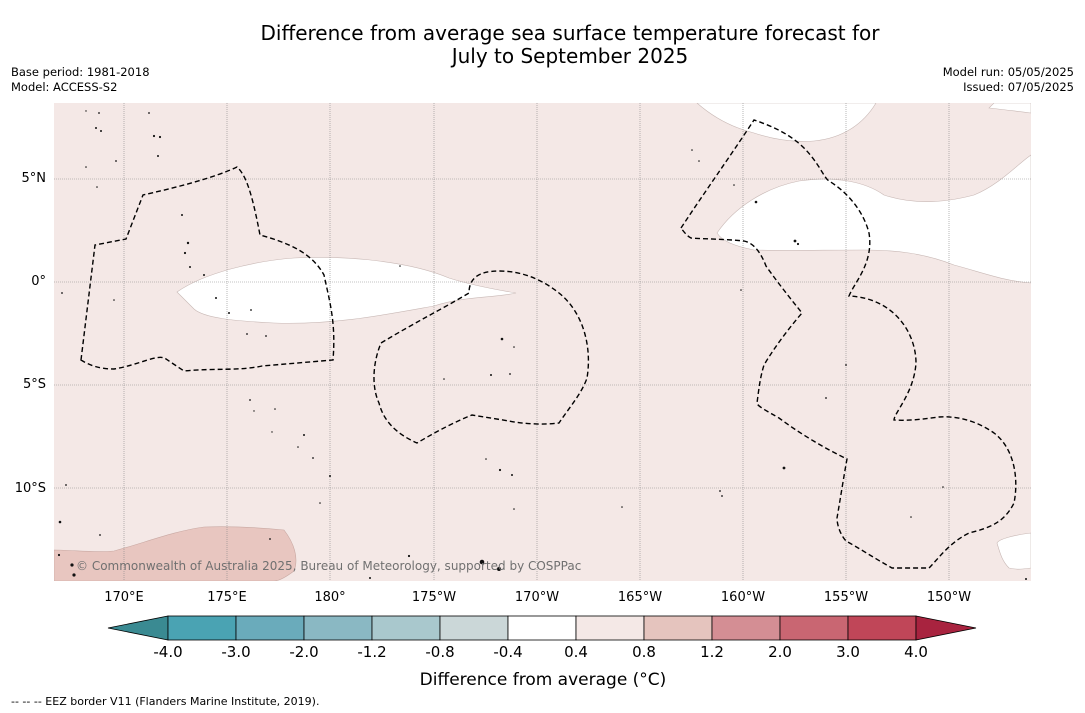 This screenshot has width=1085, height=713. What do you see at coordinates (434, 597) in the screenshot?
I see `lon-label-175w: 175°W` at bounding box center [434, 597].